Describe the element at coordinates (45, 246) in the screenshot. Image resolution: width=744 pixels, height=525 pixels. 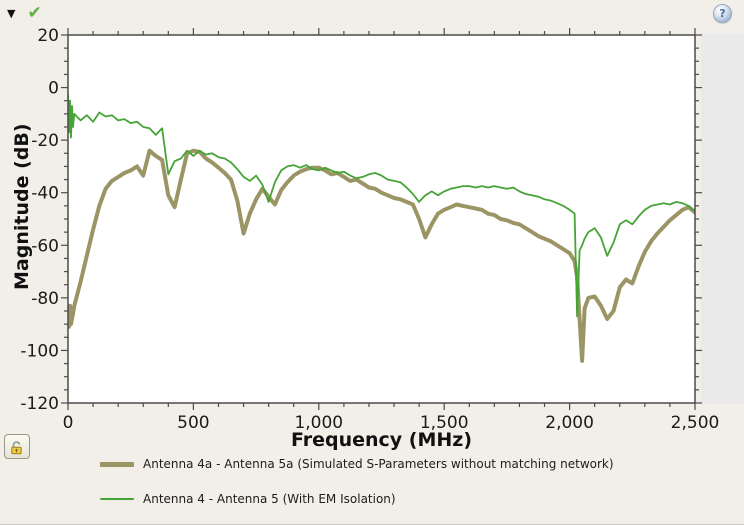
I see `y-tick-label: -60` at that location.